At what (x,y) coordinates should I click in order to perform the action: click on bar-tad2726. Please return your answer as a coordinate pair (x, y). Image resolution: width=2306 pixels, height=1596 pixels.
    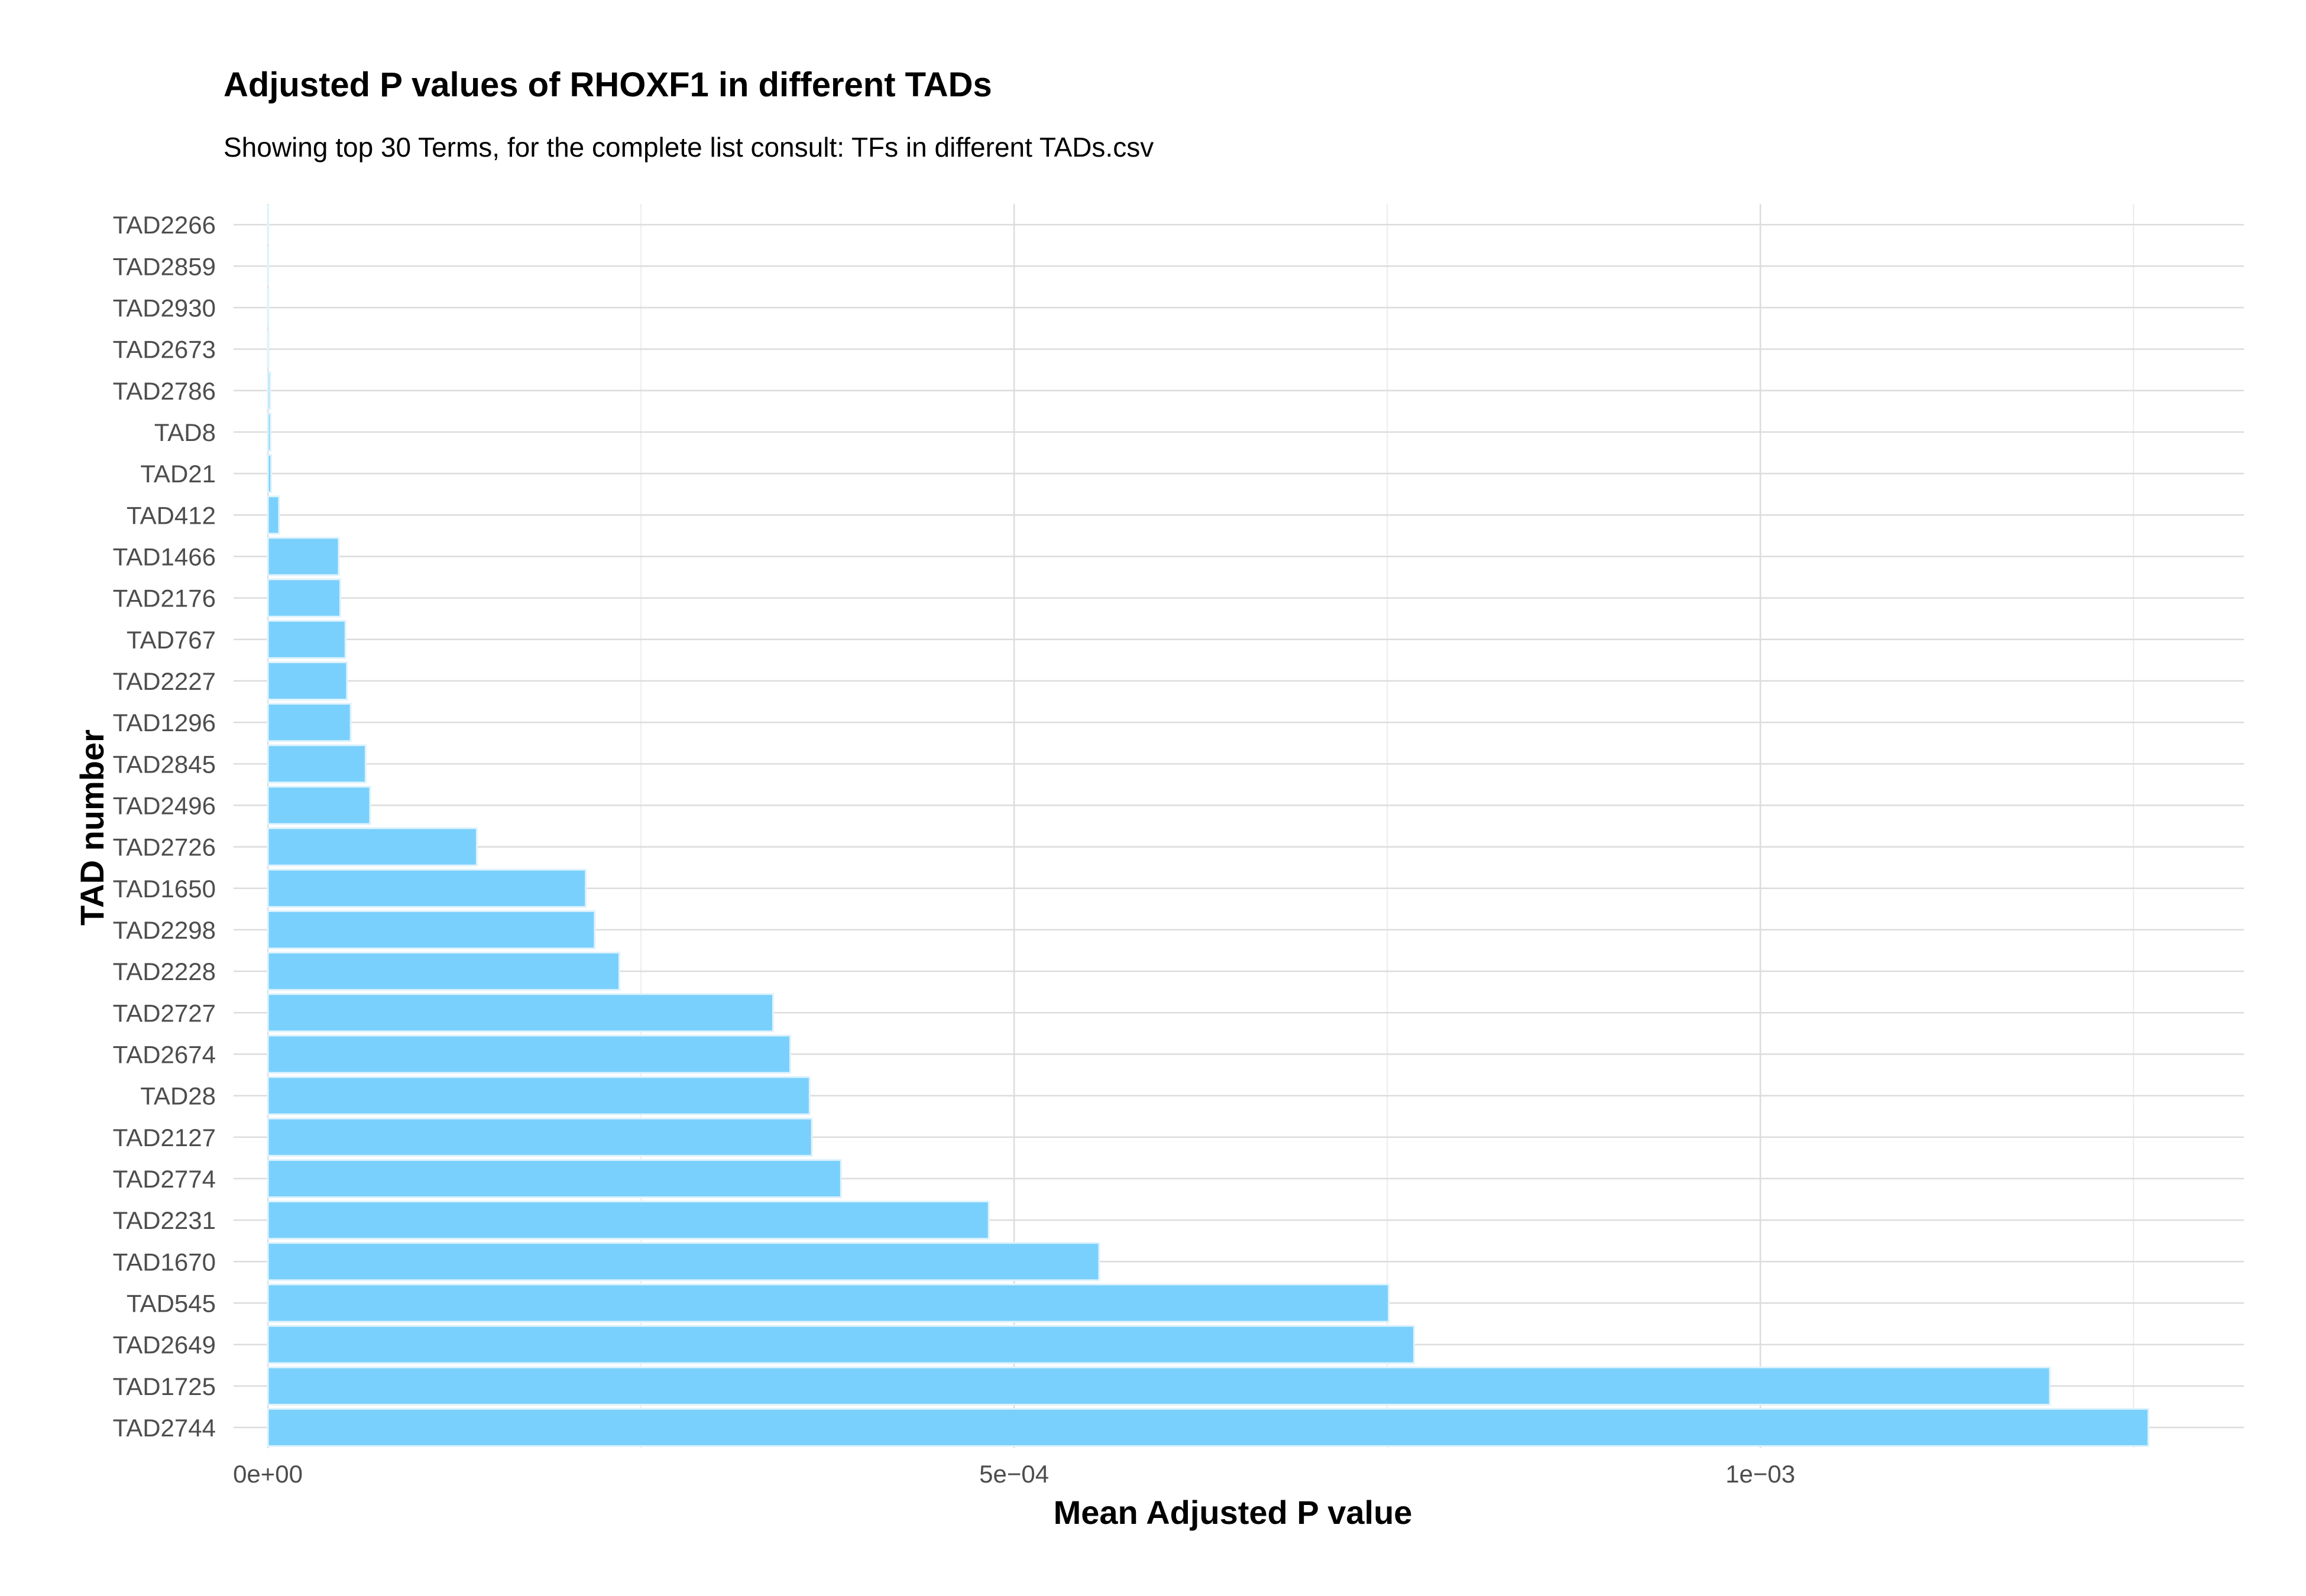
    Looking at the image, I should click on (372, 847).